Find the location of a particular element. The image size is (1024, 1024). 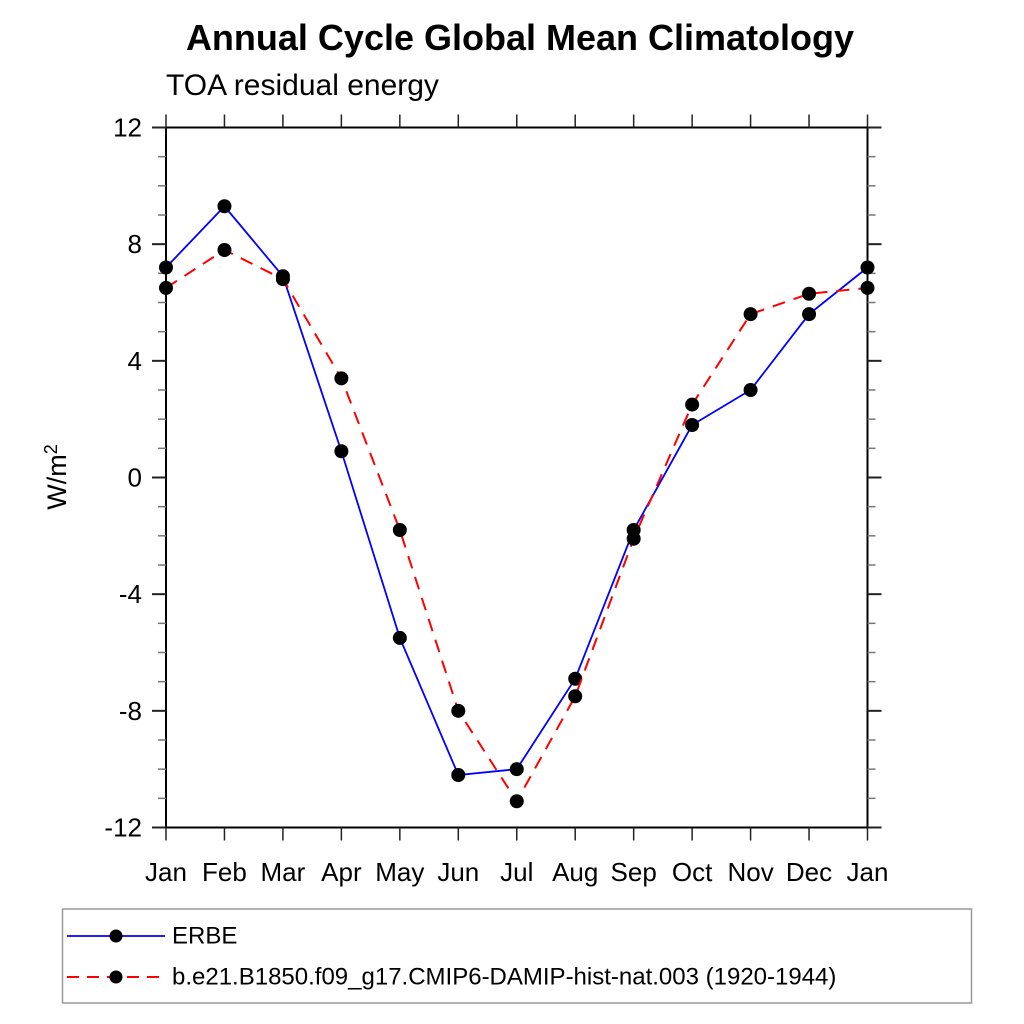

y-axis-label: W/m2 is located at coordinates (56, 477).